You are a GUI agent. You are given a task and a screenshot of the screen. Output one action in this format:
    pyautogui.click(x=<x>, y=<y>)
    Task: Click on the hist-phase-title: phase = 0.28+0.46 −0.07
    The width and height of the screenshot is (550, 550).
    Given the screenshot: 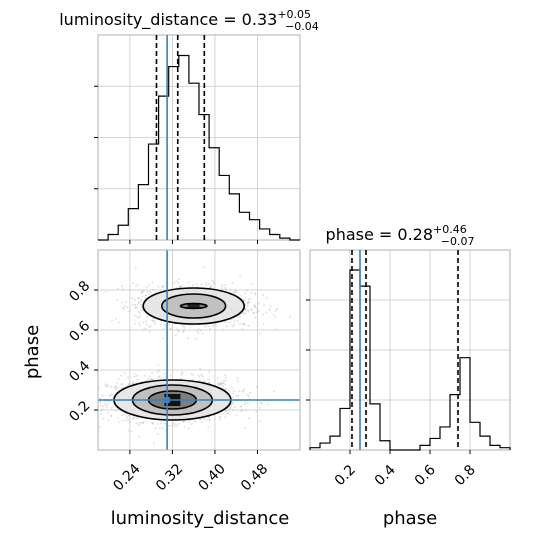 What is the action you would take?
    pyautogui.click(x=400, y=235)
    